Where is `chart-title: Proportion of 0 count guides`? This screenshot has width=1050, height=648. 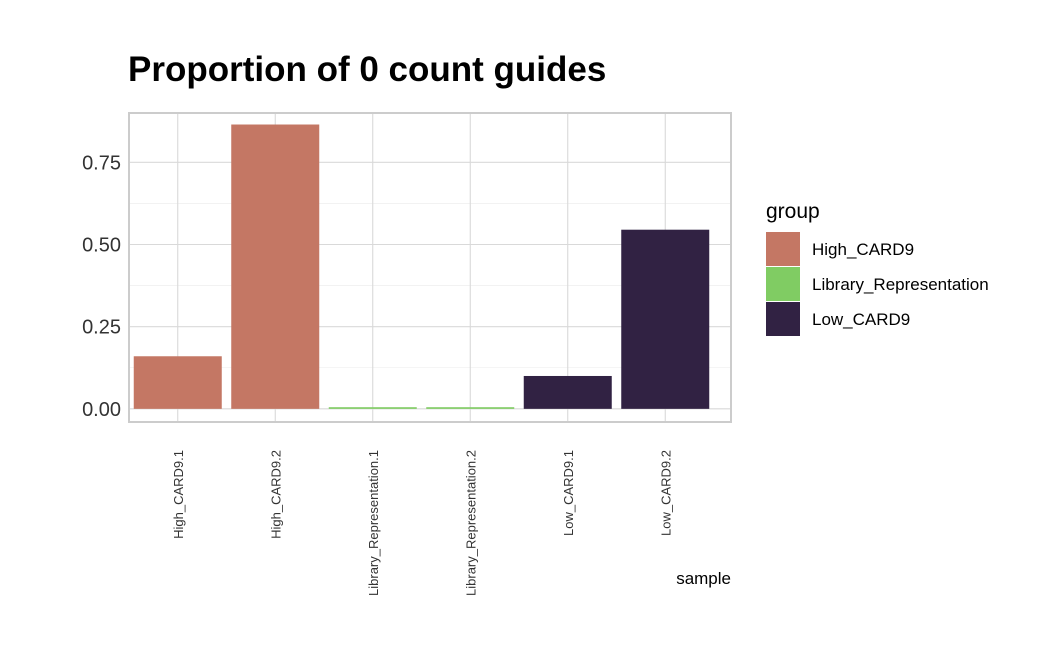
chart-title: Proportion of 0 count guides is located at coordinates (367, 69).